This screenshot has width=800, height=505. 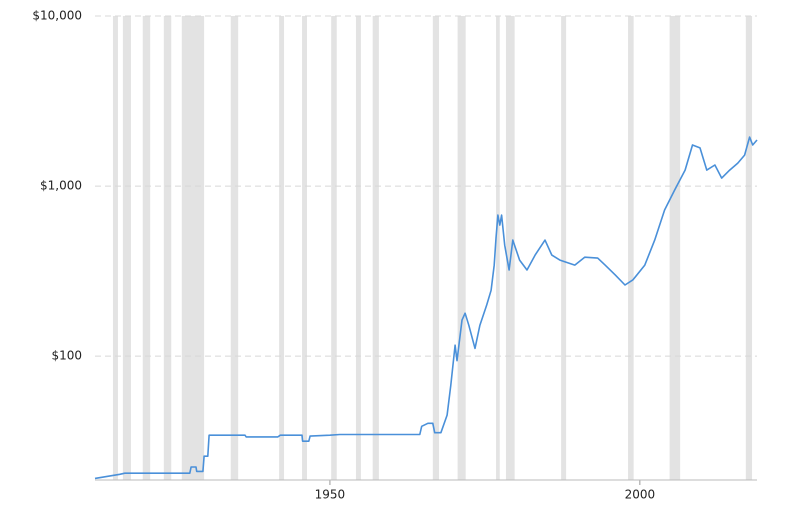 I want to click on x-tick-label: 1950, so click(x=330, y=495).